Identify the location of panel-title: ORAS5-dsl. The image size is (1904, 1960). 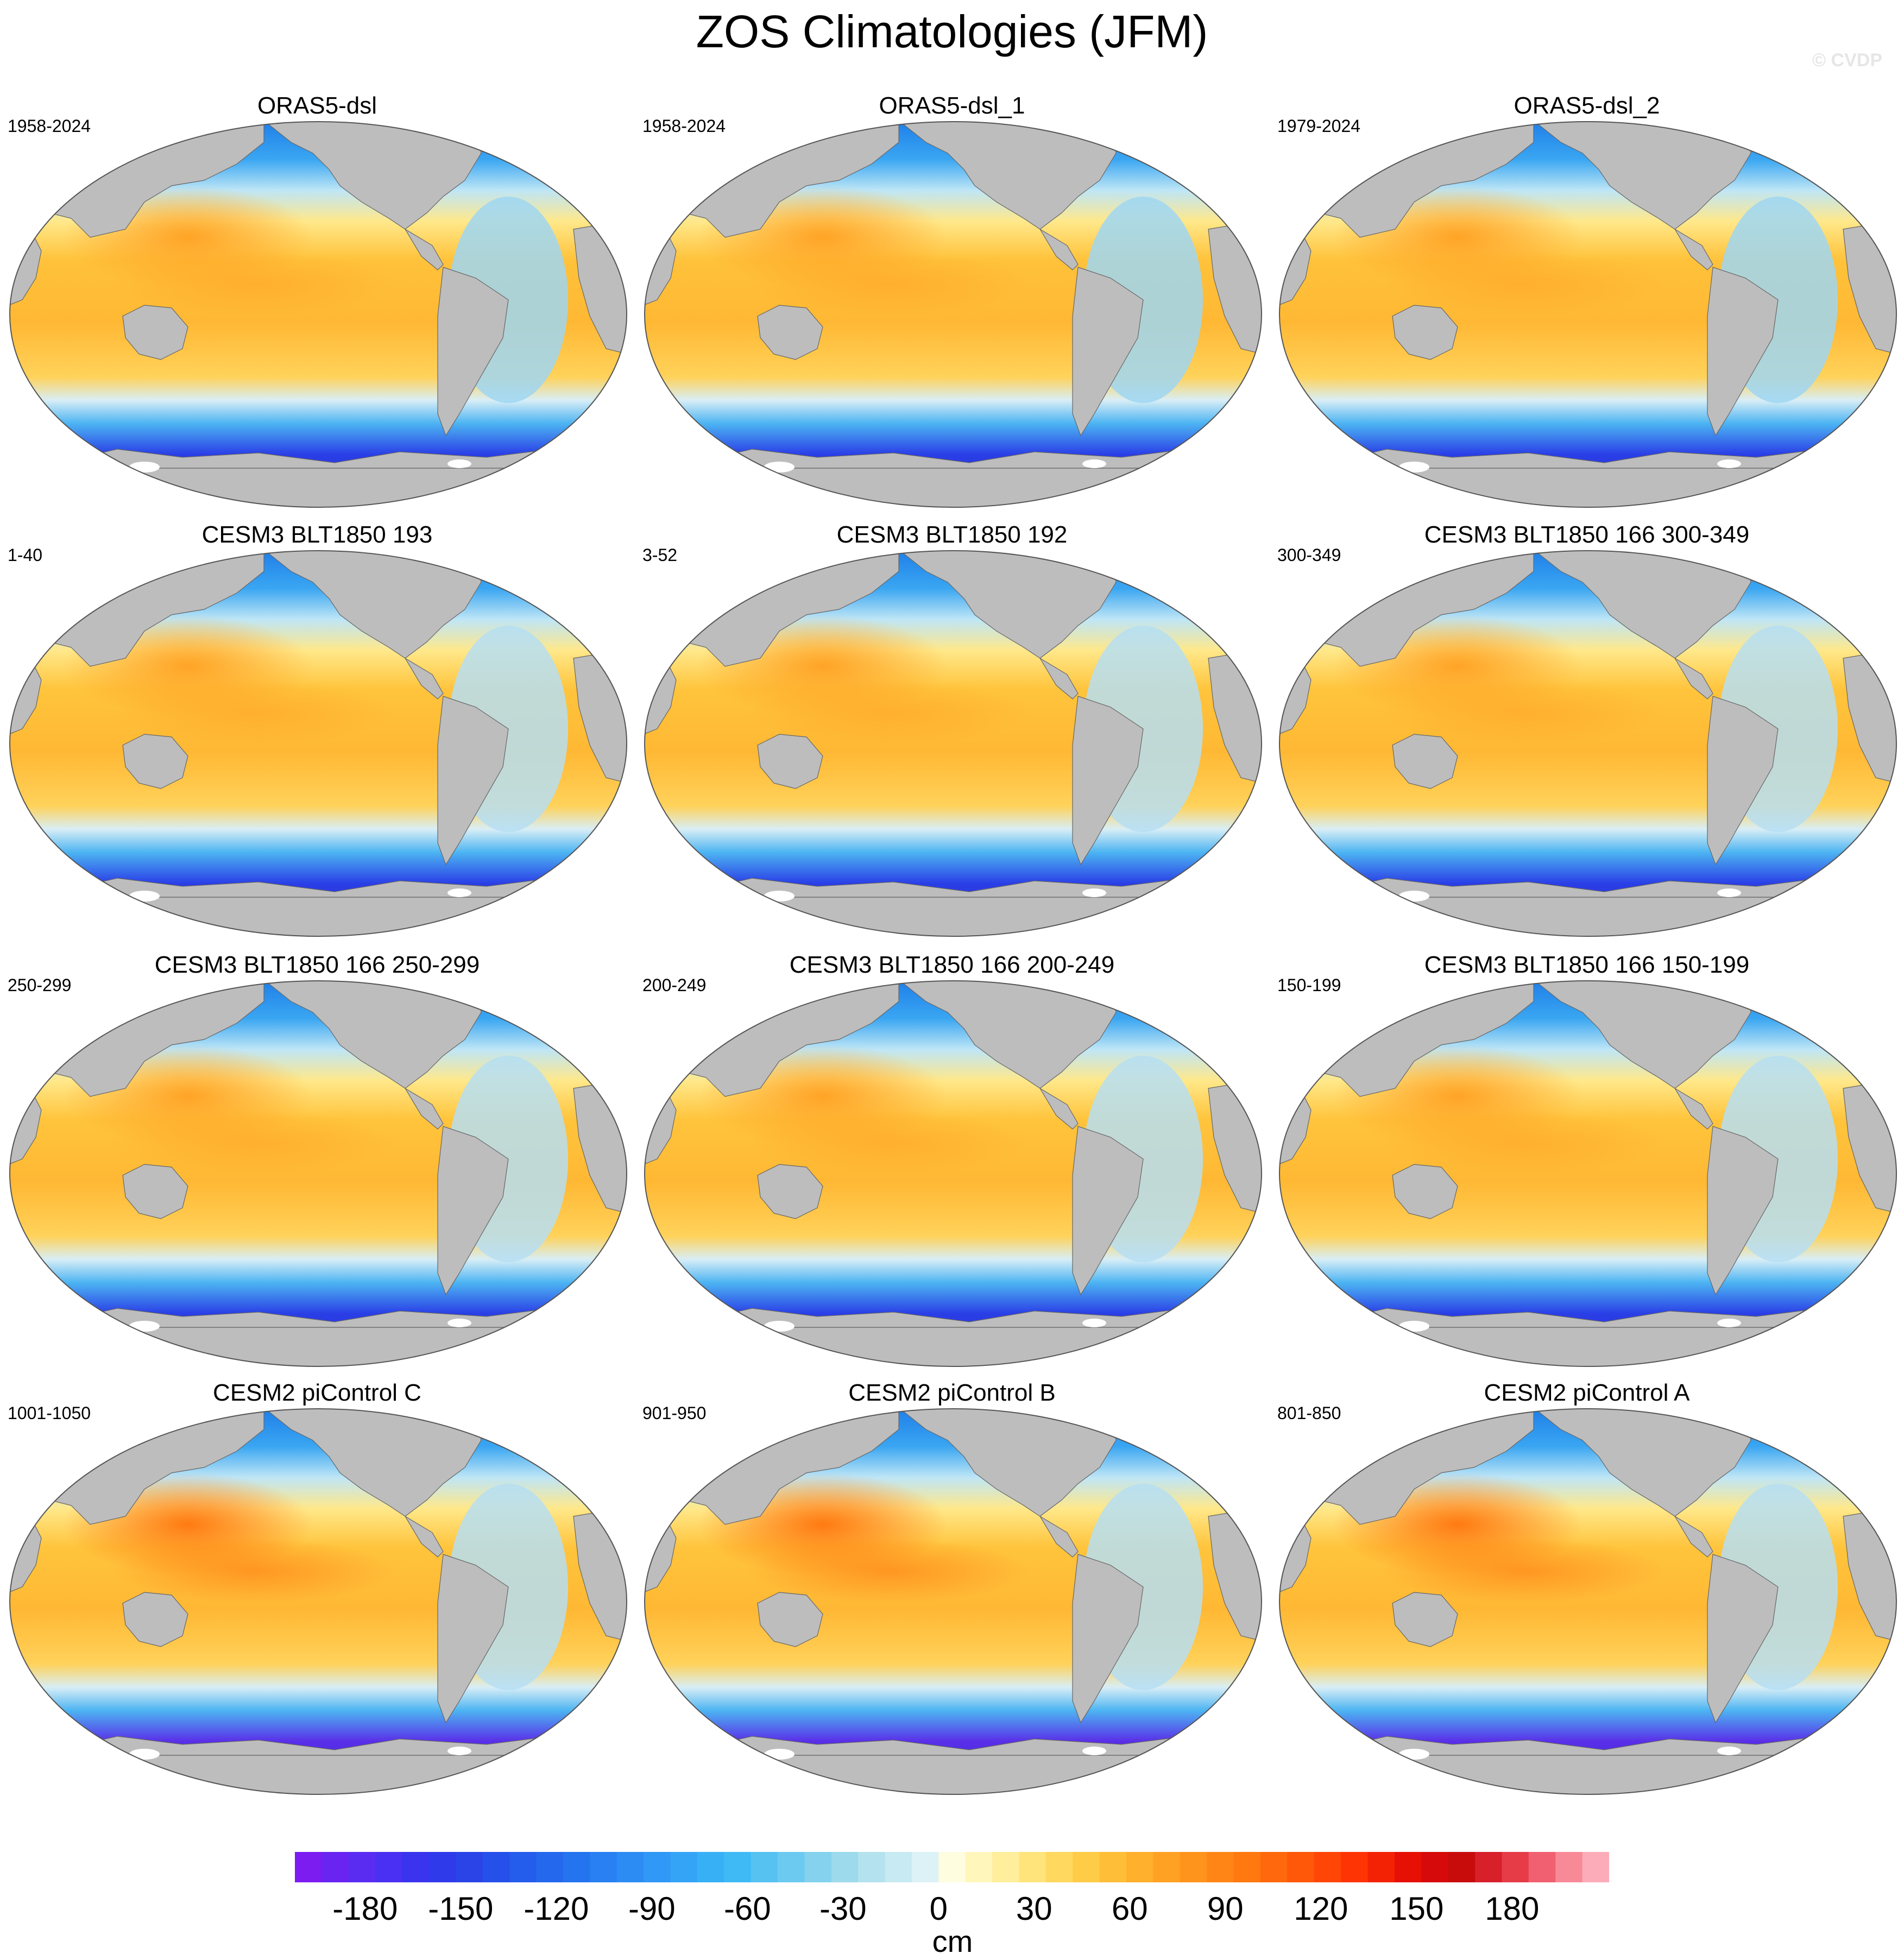
(317, 105).